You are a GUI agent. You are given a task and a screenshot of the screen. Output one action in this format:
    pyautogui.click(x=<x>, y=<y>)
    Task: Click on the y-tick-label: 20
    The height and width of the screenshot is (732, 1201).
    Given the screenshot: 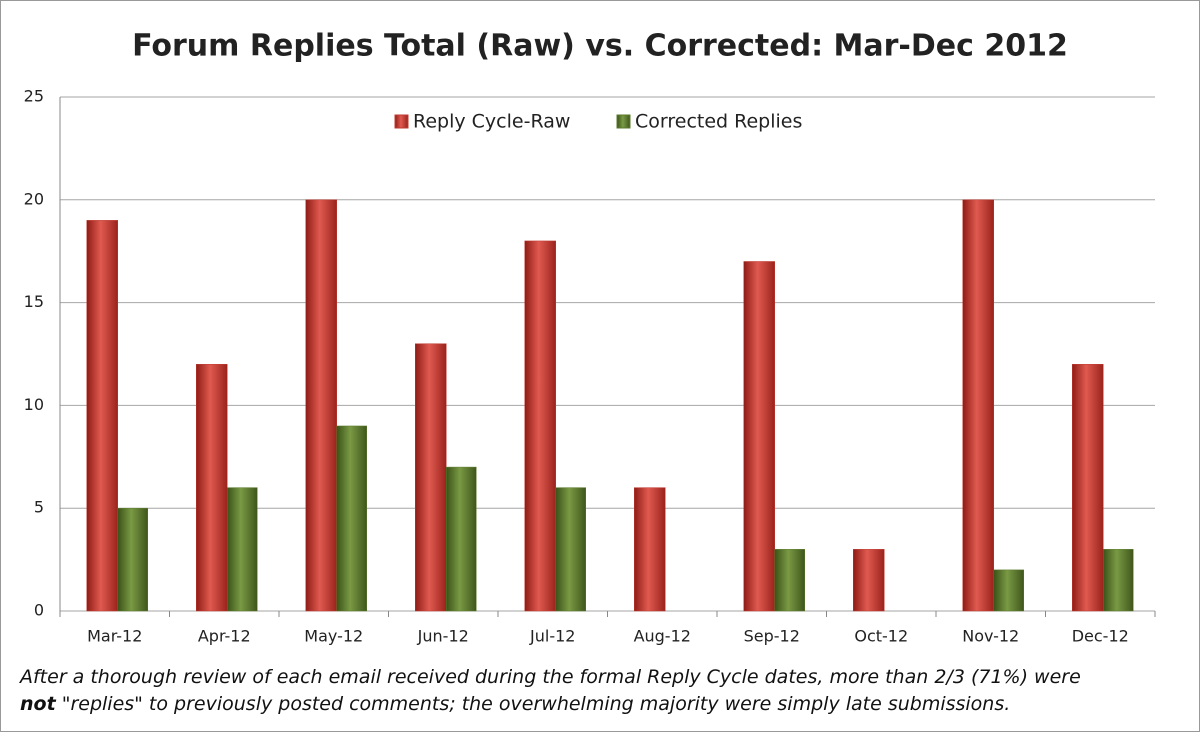 What is the action you would take?
    pyautogui.click(x=34, y=198)
    